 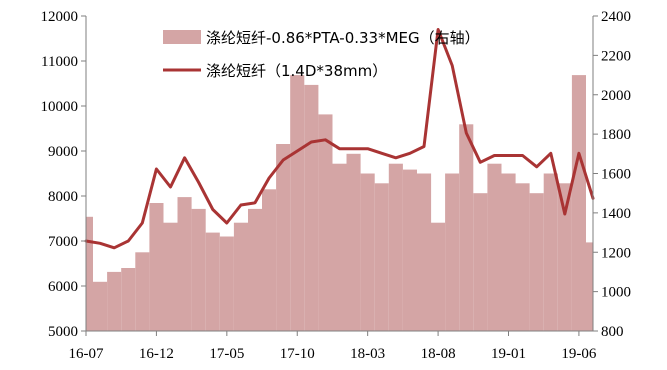 I want to click on legend-label-line: 涤纶短纤（1.4D*38mm）, so click(x=296, y=71).